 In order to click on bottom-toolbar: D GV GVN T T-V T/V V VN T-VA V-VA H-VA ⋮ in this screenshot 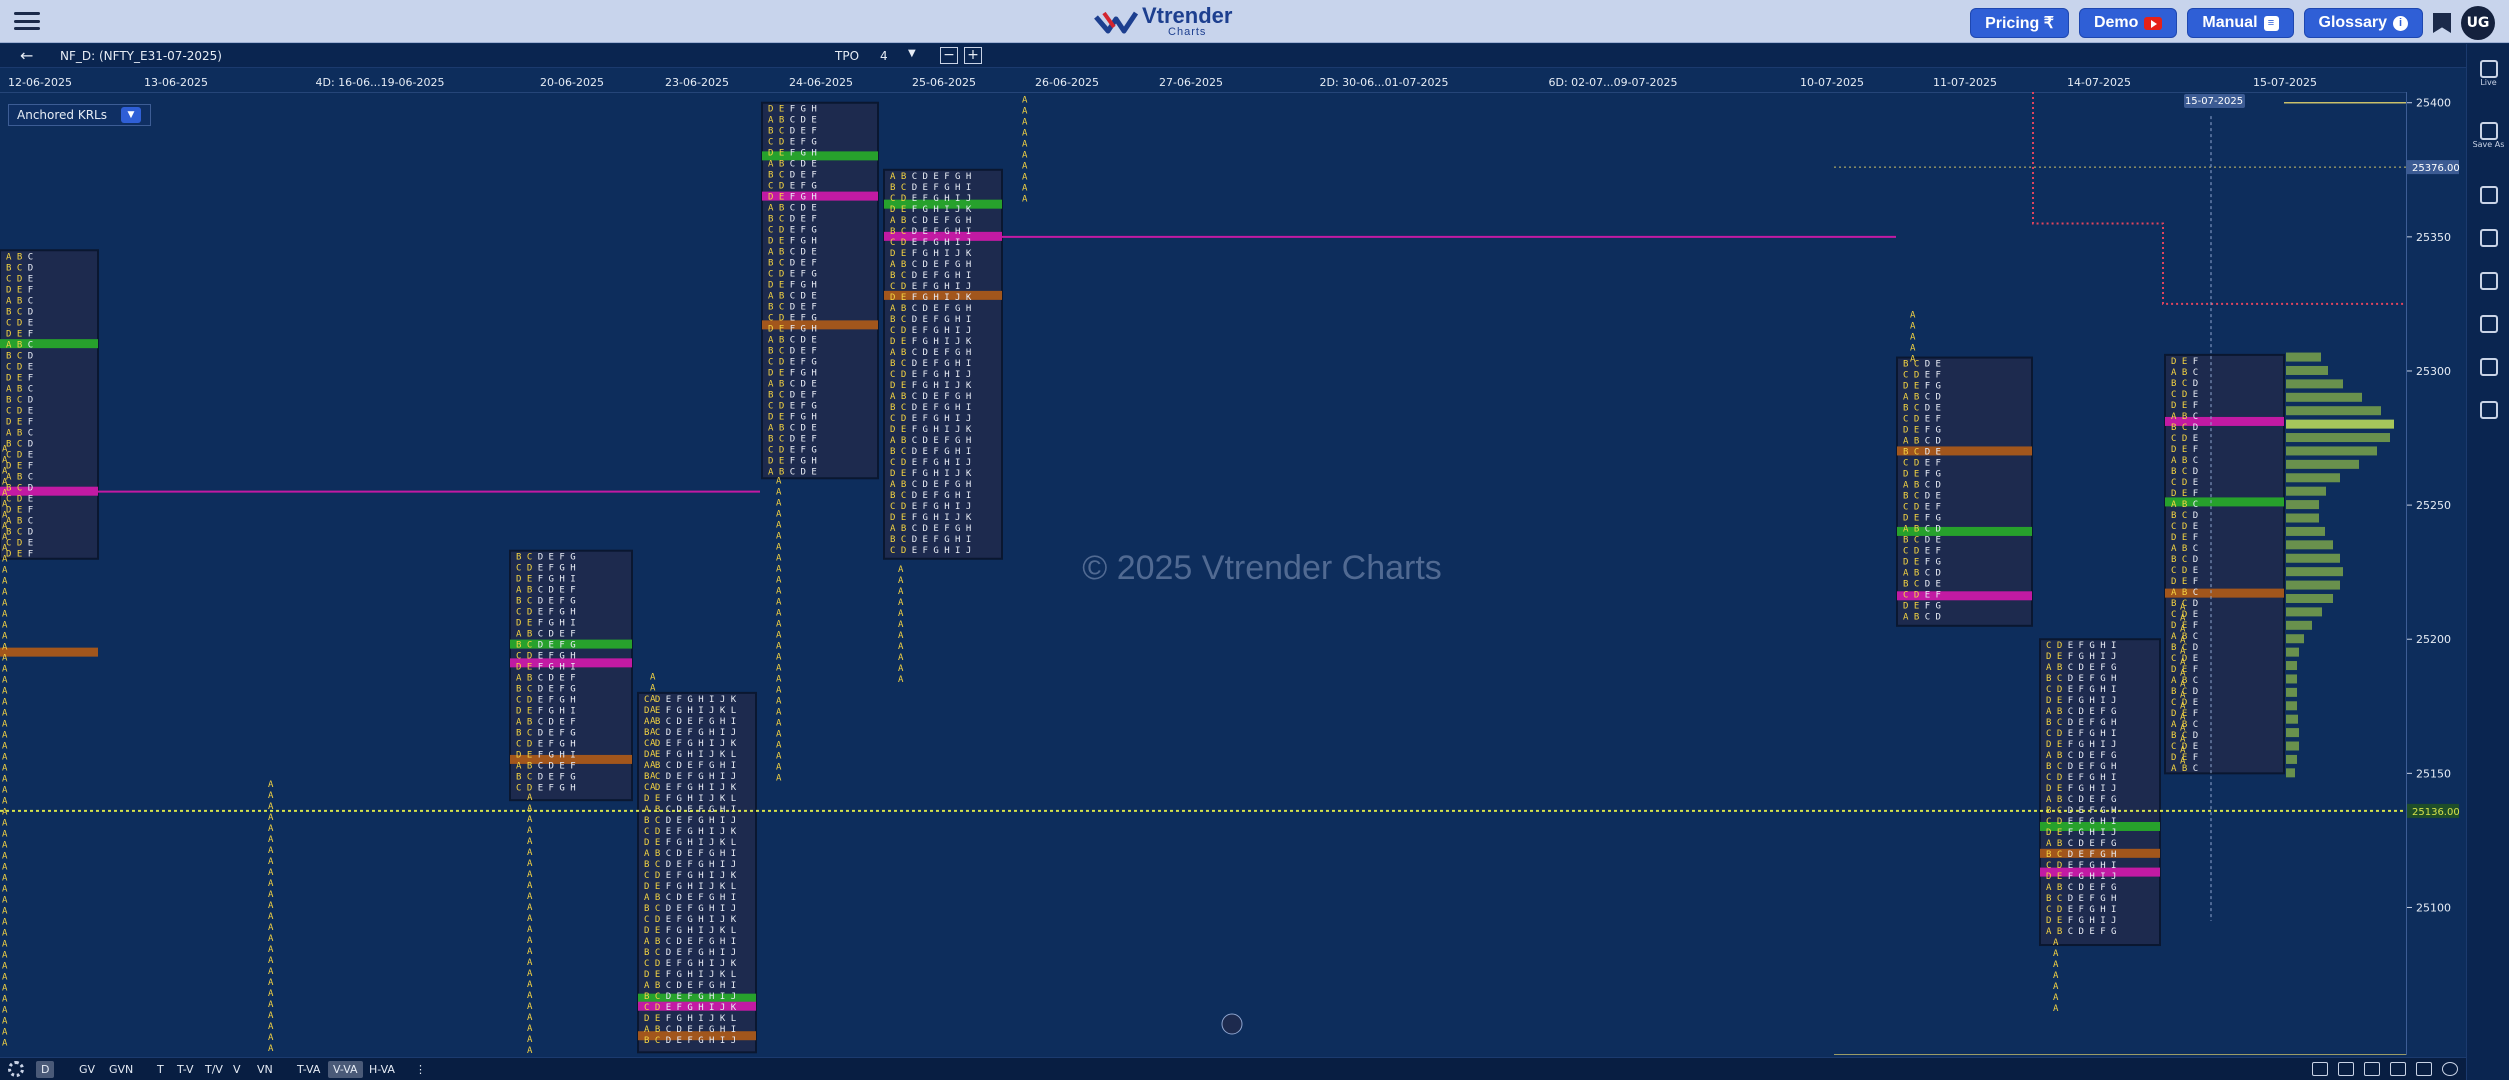, I will do `click(1233, 1068)`.